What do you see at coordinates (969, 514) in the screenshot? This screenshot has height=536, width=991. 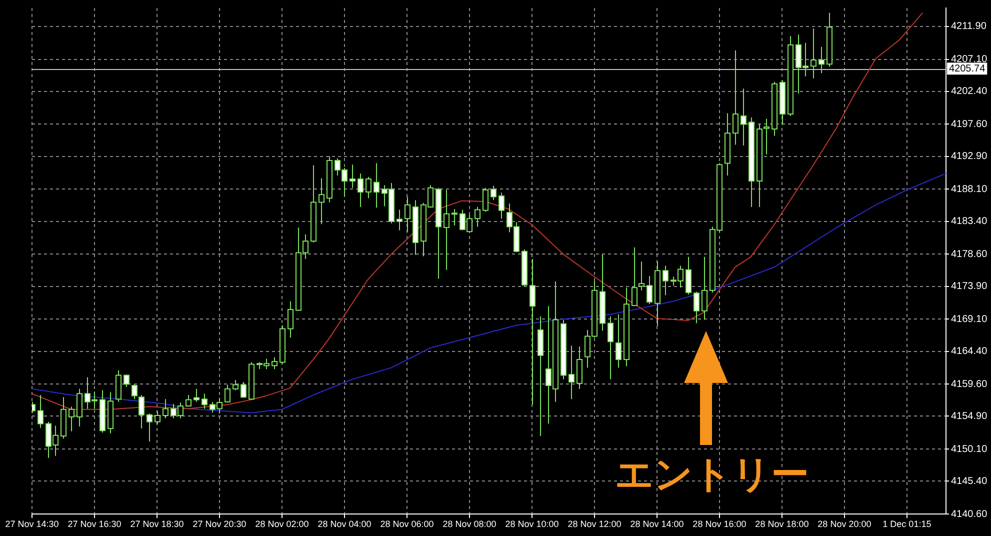 I see `y-tick-label: 4140.60` at bounding box center [969, 514].